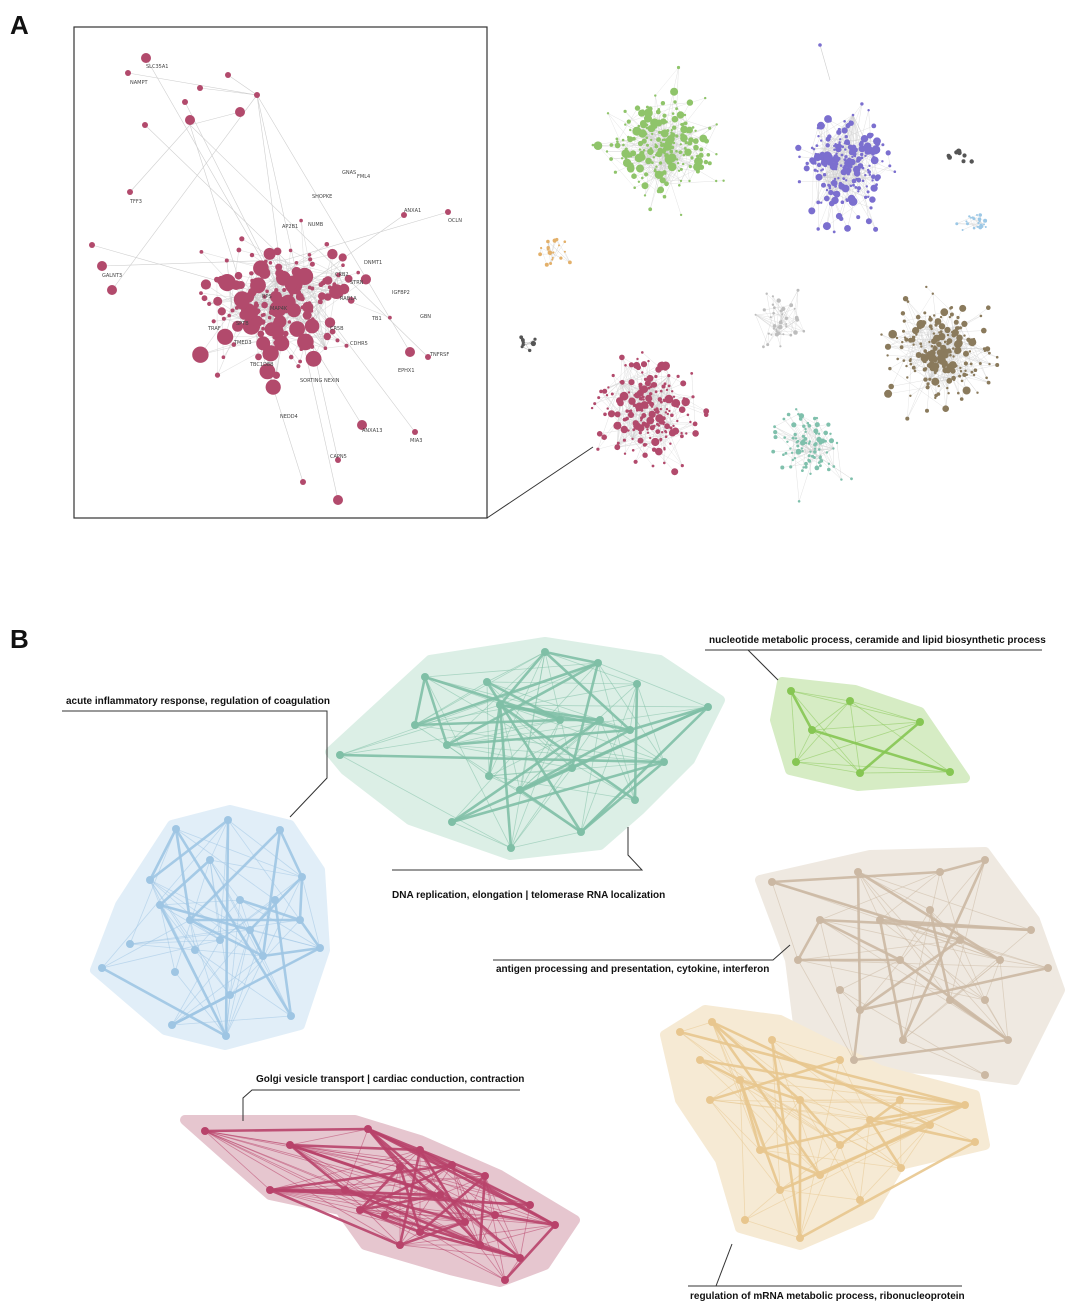  I want to click on gene-label: IGFBP2, so click(401, 293).